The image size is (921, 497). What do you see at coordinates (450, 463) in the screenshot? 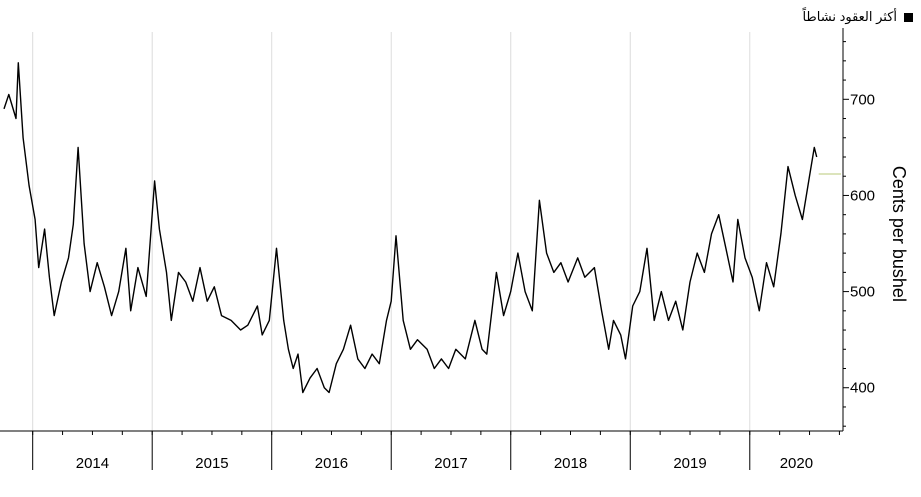
I see `x-tick-label: 2017` at bounding box center [450, 463].